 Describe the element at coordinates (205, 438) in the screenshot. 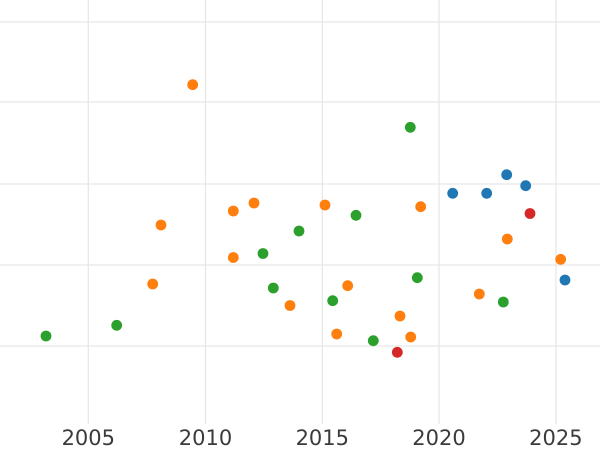

I see `x-tick-label: 2010` at that location.